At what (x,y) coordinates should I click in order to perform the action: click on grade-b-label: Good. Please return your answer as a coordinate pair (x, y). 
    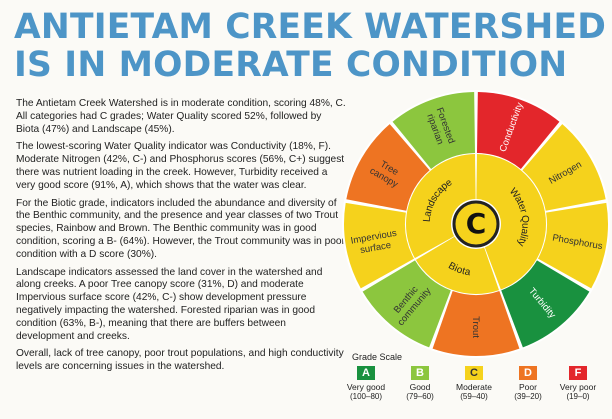
    Looking at the image, I should click on (420, 387).